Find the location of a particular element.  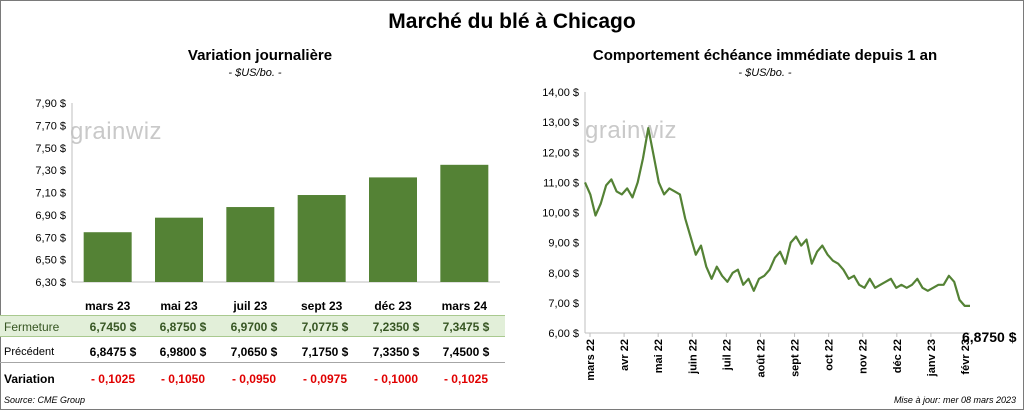

y-tick-label: 6,50 $ is located at coordinates (50, 261).